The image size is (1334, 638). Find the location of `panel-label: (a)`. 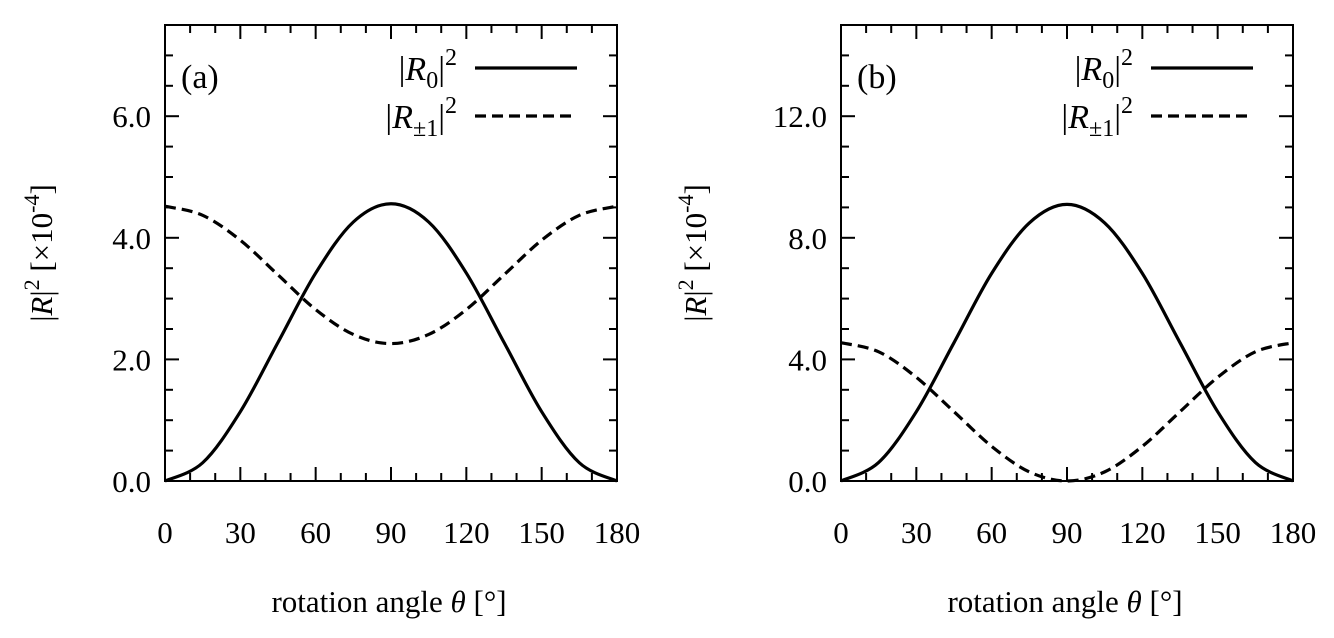

panel-label: (a) is located at coordinates (200, 77).